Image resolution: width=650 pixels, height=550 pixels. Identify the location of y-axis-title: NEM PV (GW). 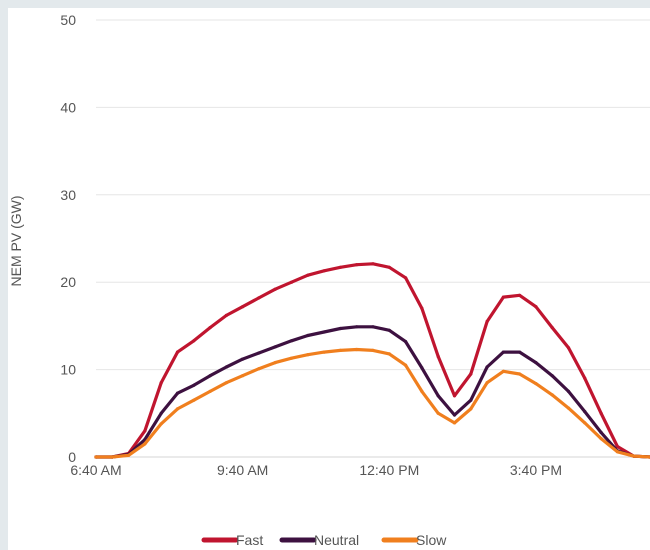
(16, 241).